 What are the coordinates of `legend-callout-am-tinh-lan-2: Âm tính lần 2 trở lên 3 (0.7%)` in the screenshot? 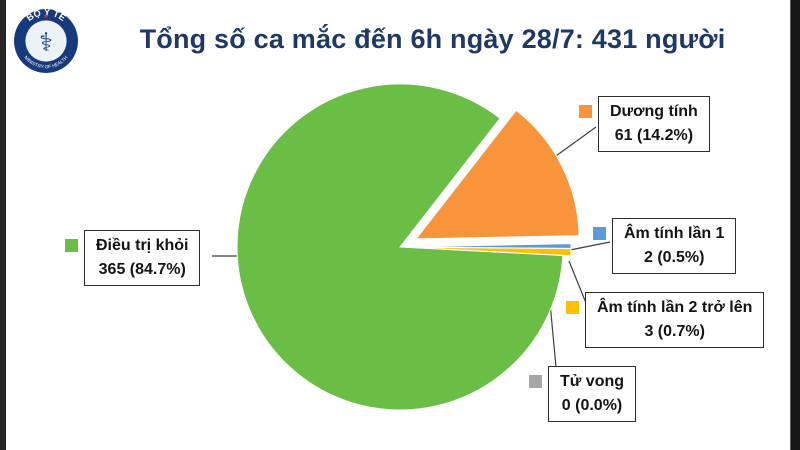 It's located at (665, 320).